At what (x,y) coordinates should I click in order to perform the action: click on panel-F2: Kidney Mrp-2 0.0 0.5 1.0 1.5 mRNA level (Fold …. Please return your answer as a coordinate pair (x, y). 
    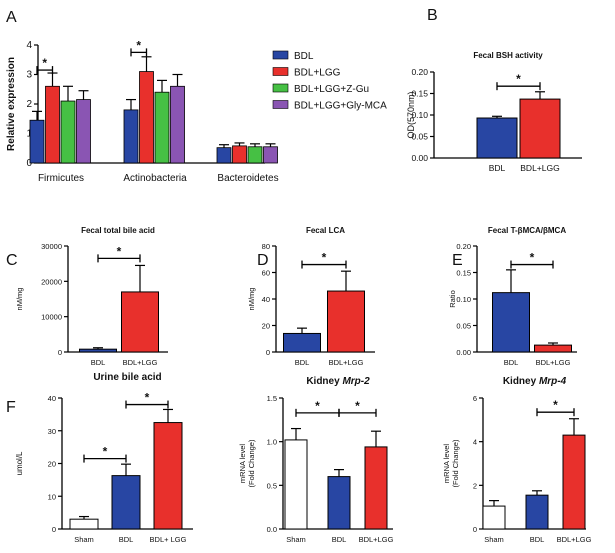
    Looking at the image, I should click on (316, 460).